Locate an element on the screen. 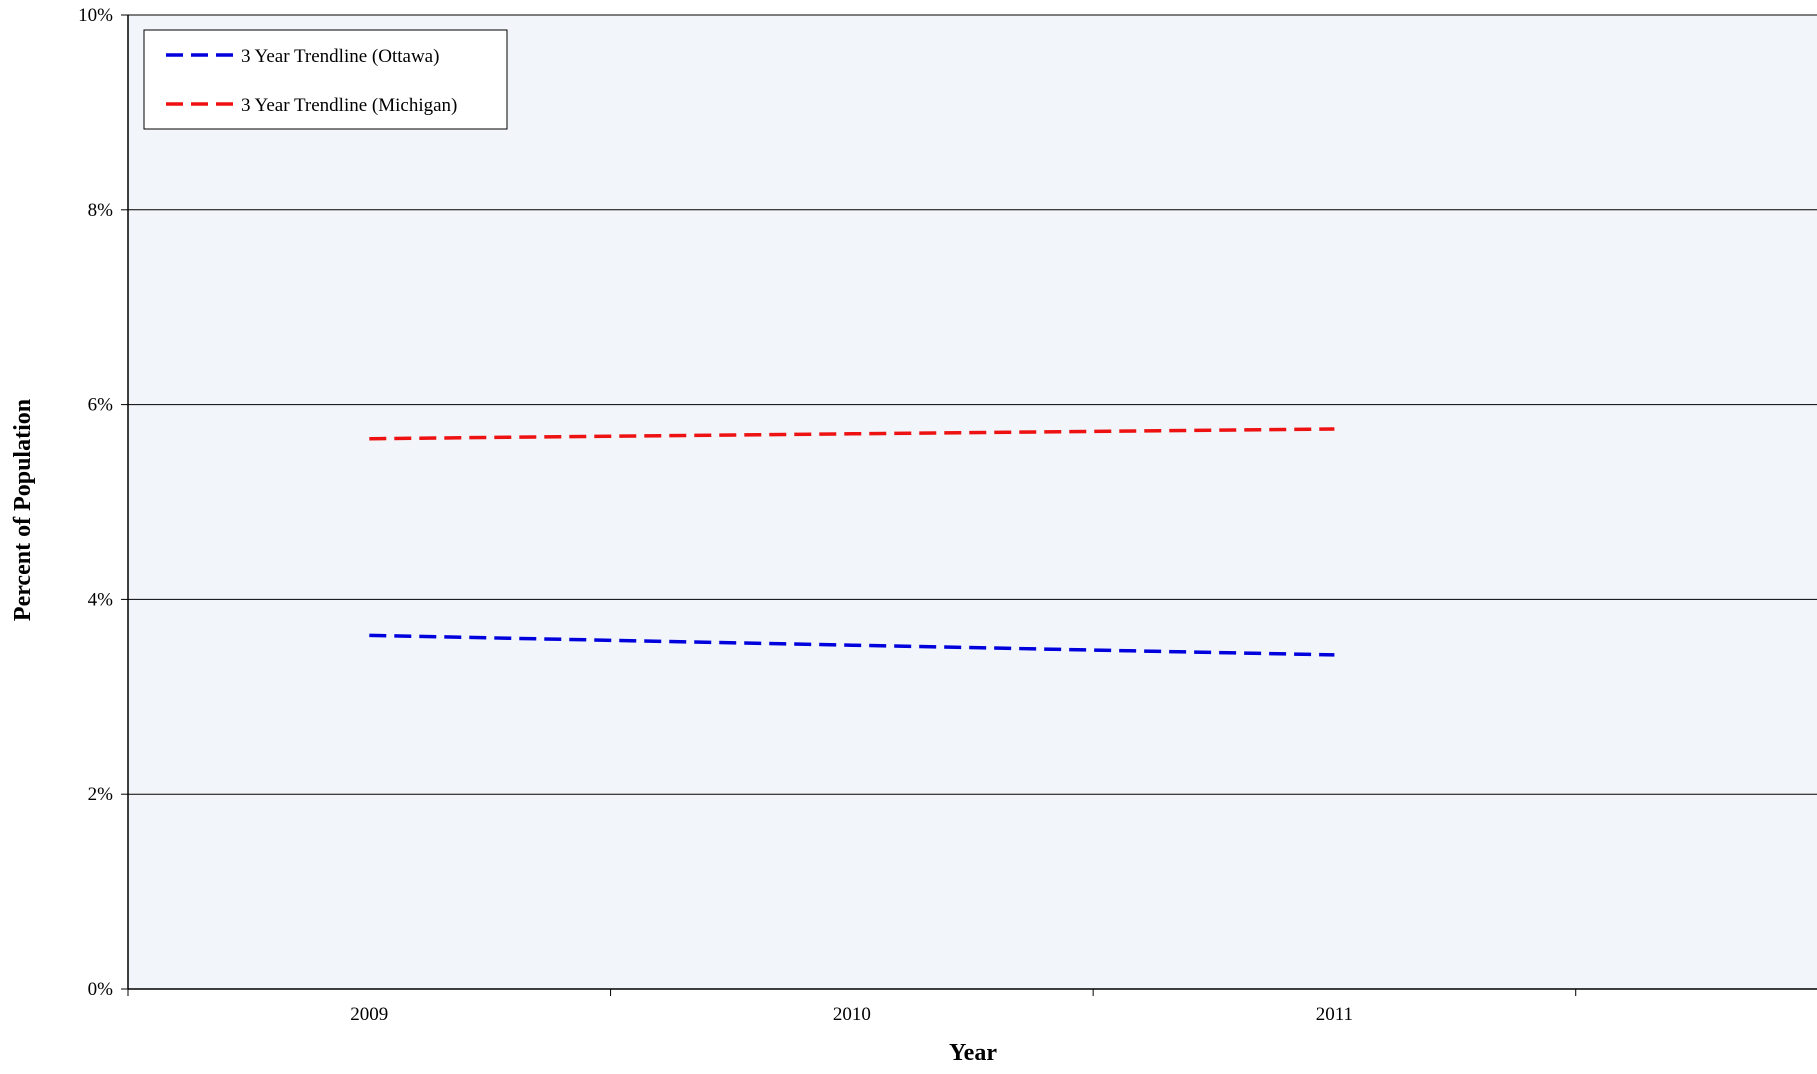 This screenshot has width=1817, height=1074. y-tick-label: 0% is located at coordinates (101, 989).